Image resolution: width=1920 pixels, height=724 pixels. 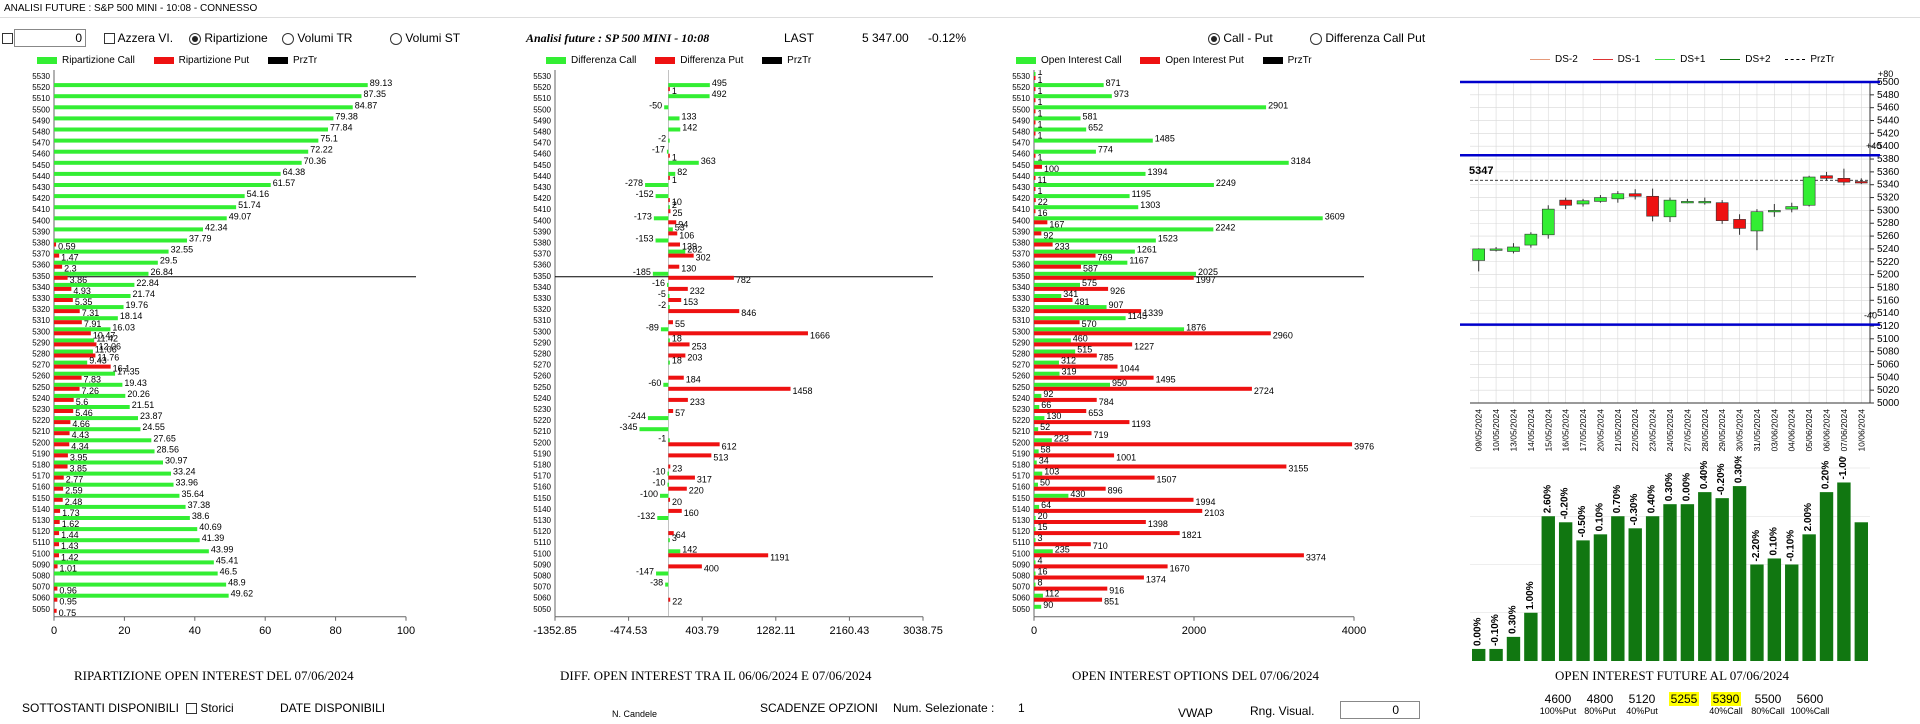 I want to click on call-value-label: -185, so click(x=642, y=272).